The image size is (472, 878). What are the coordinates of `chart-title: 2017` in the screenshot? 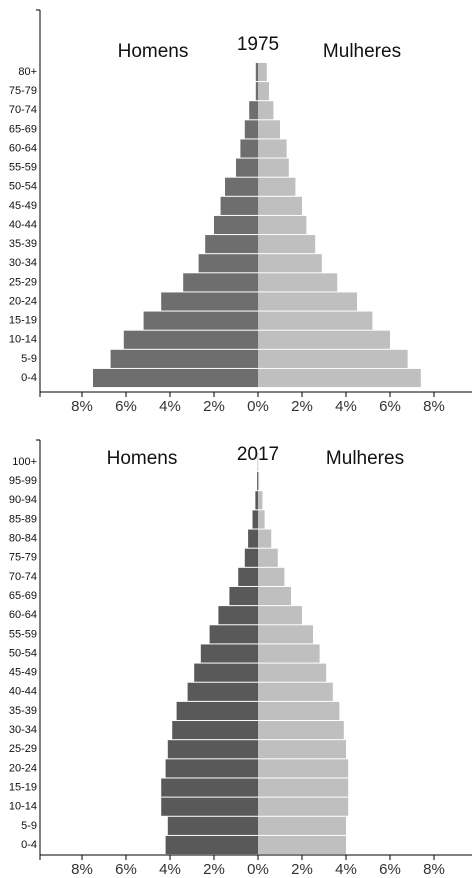 It's located at (258, 454).